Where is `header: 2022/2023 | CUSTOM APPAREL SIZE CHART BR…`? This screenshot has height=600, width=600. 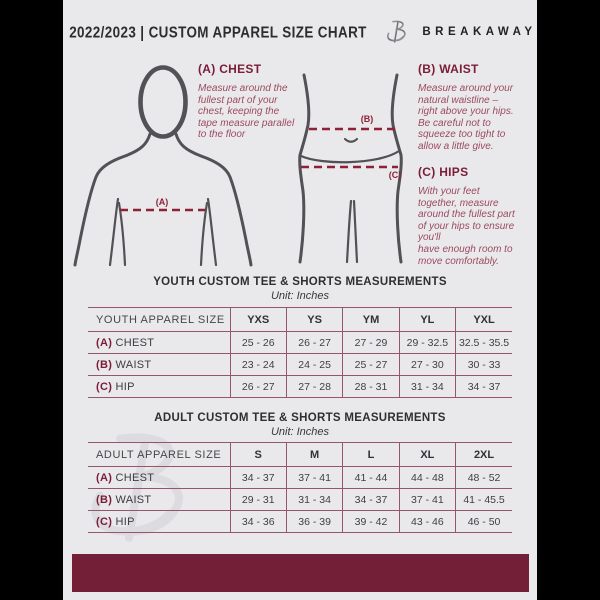 header: 2022/2023 | CUSTOM APPAREL SIZE CHART BR… is located at coordinates (300, 32).